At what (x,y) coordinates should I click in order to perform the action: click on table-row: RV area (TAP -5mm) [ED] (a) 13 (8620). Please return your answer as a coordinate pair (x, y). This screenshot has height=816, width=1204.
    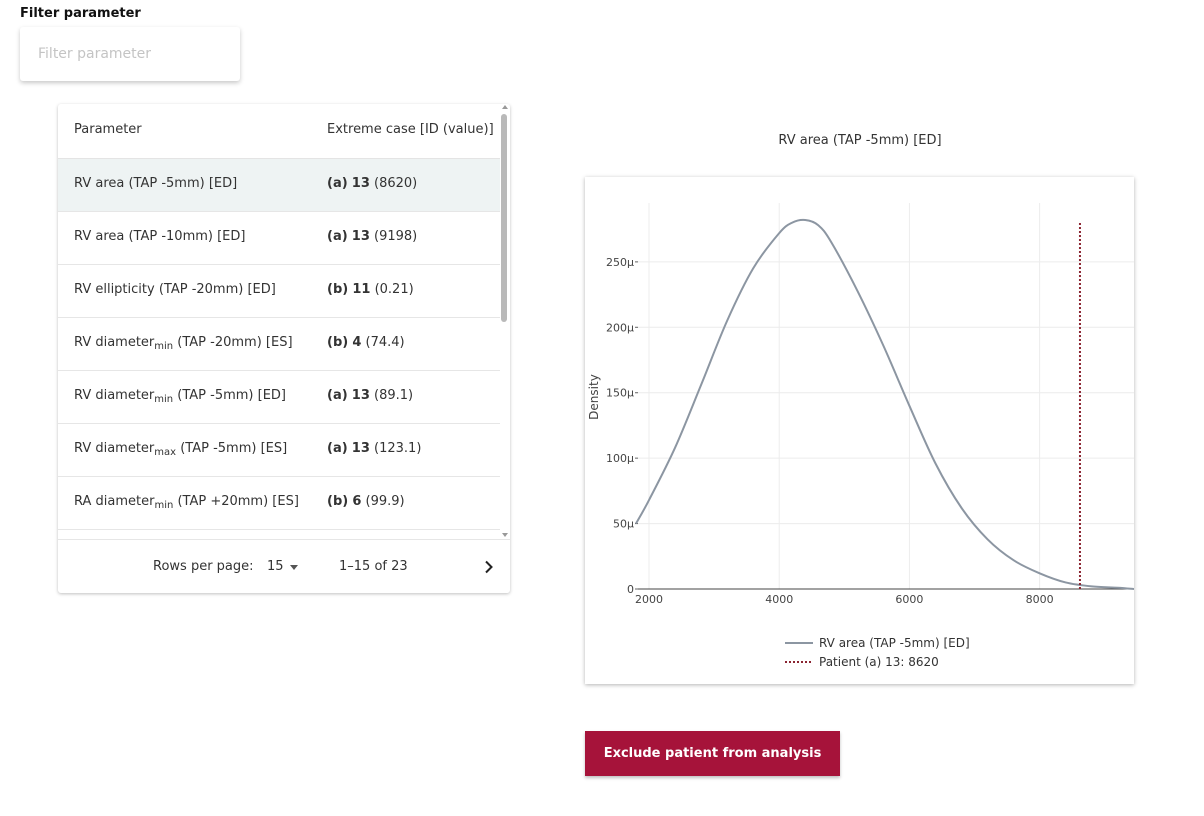
    Looking at the image, I should click on (279, 185).